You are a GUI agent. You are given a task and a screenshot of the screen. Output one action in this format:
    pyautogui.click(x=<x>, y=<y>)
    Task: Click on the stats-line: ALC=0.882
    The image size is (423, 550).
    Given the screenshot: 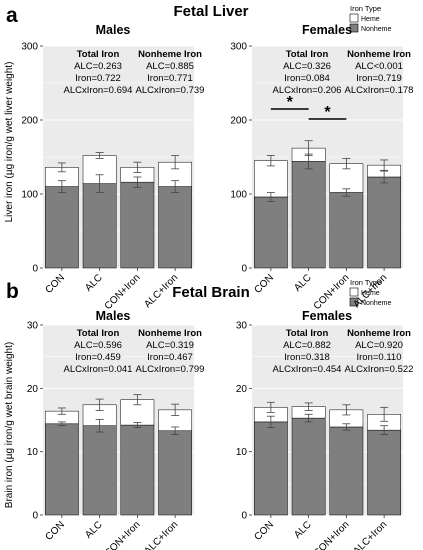 What is the action you would take?
    pyautogui.click(x=307, y=345)
    